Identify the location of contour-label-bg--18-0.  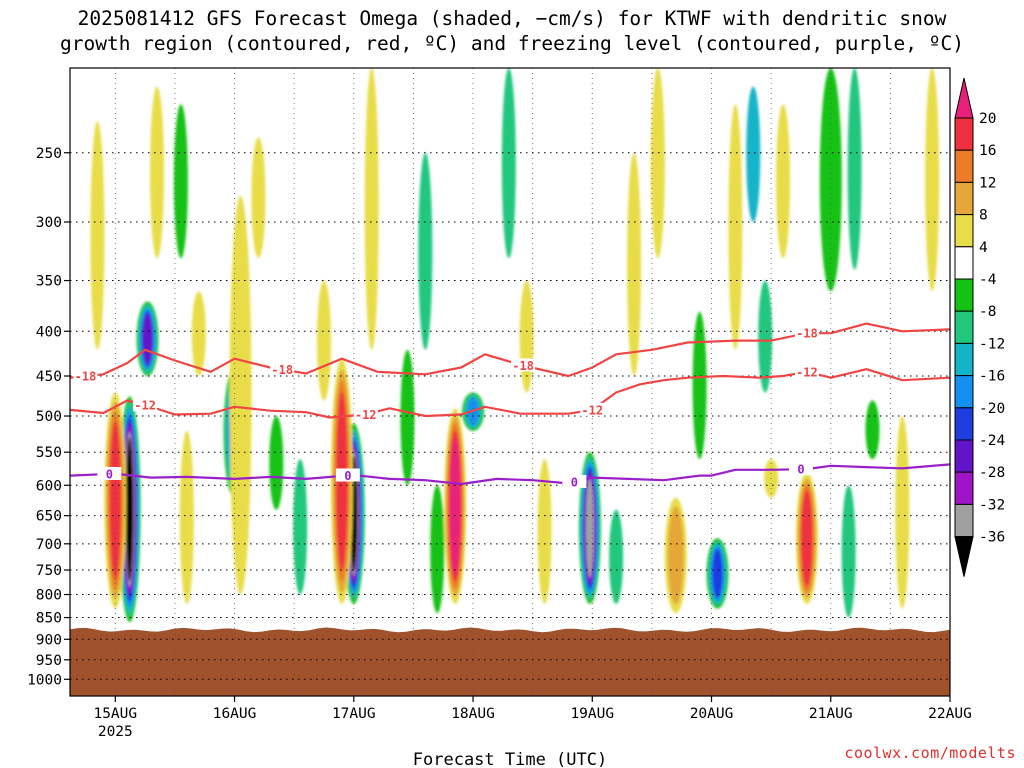
(85, 376).